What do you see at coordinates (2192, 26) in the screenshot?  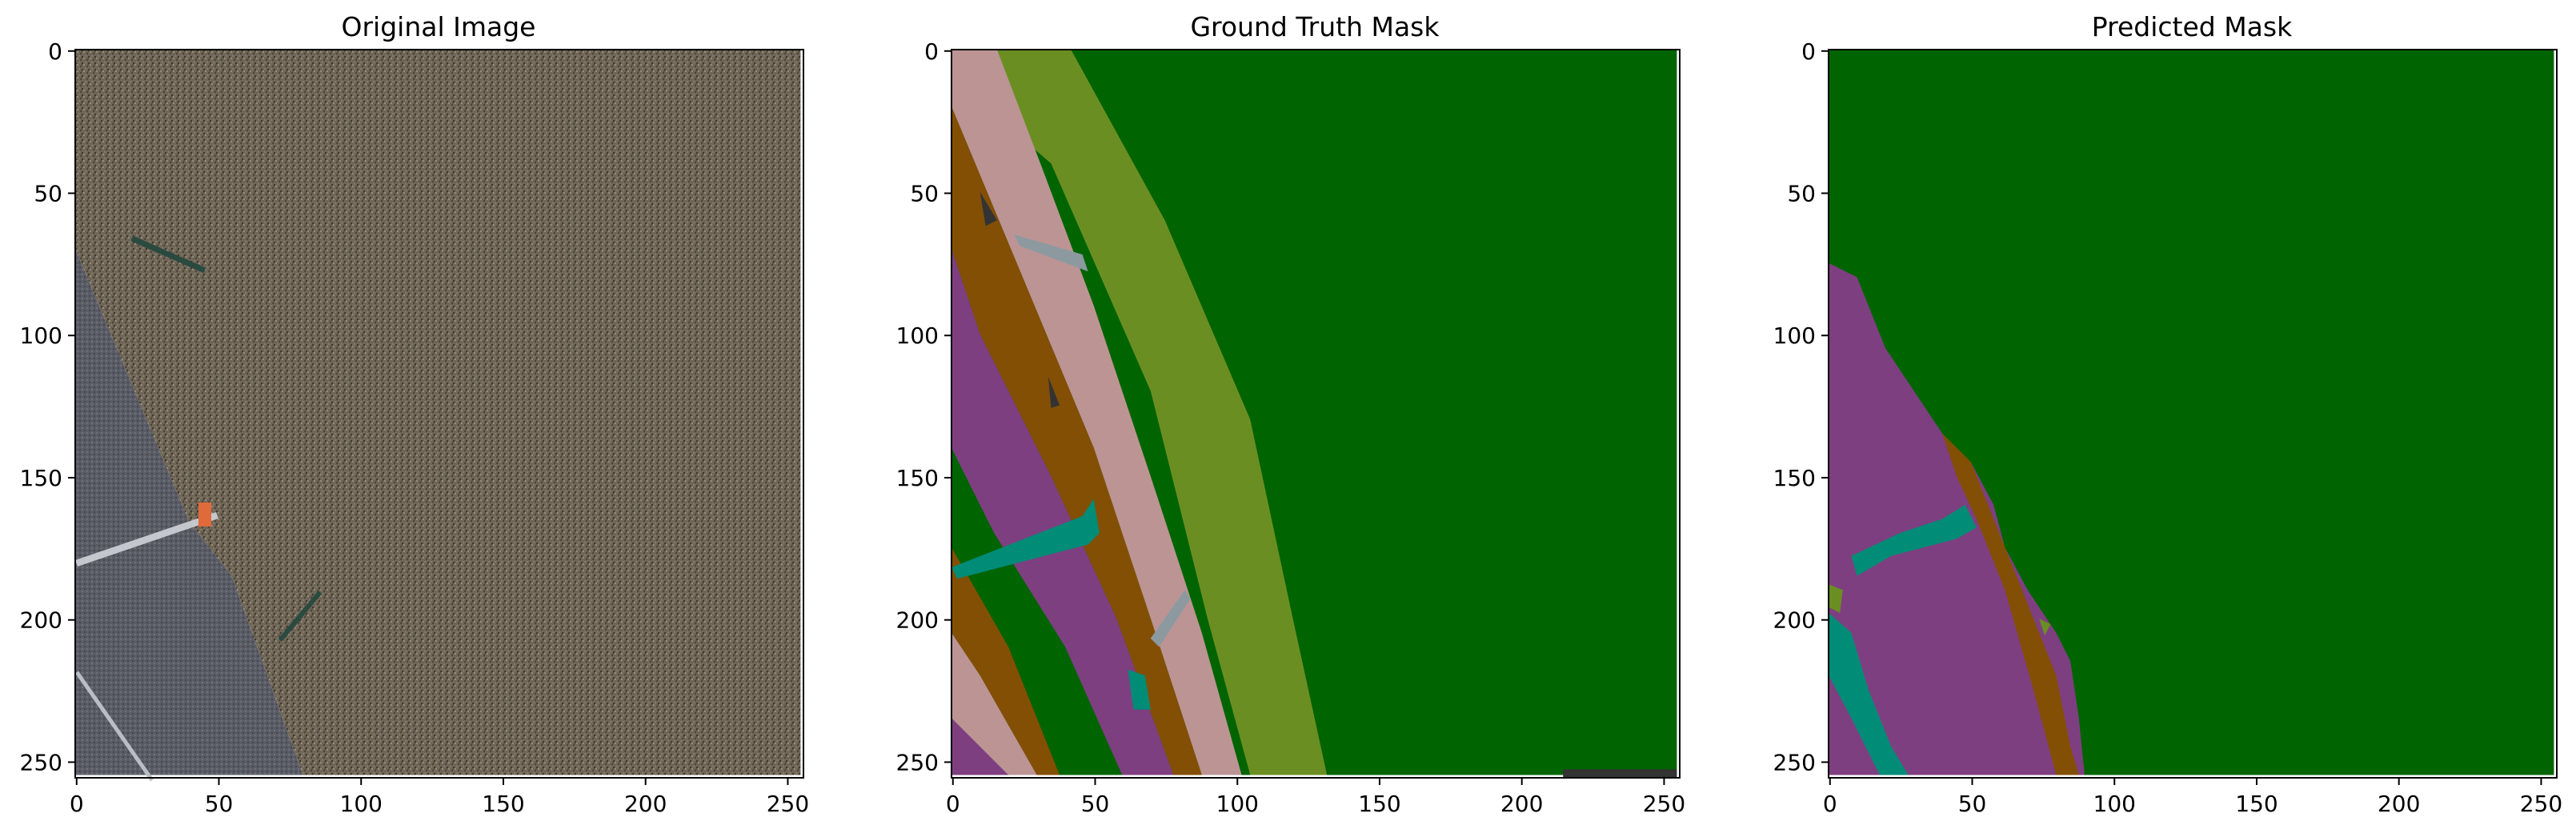 I see `panel-title: Predicted Mask` at bounding box center [2192, 26].